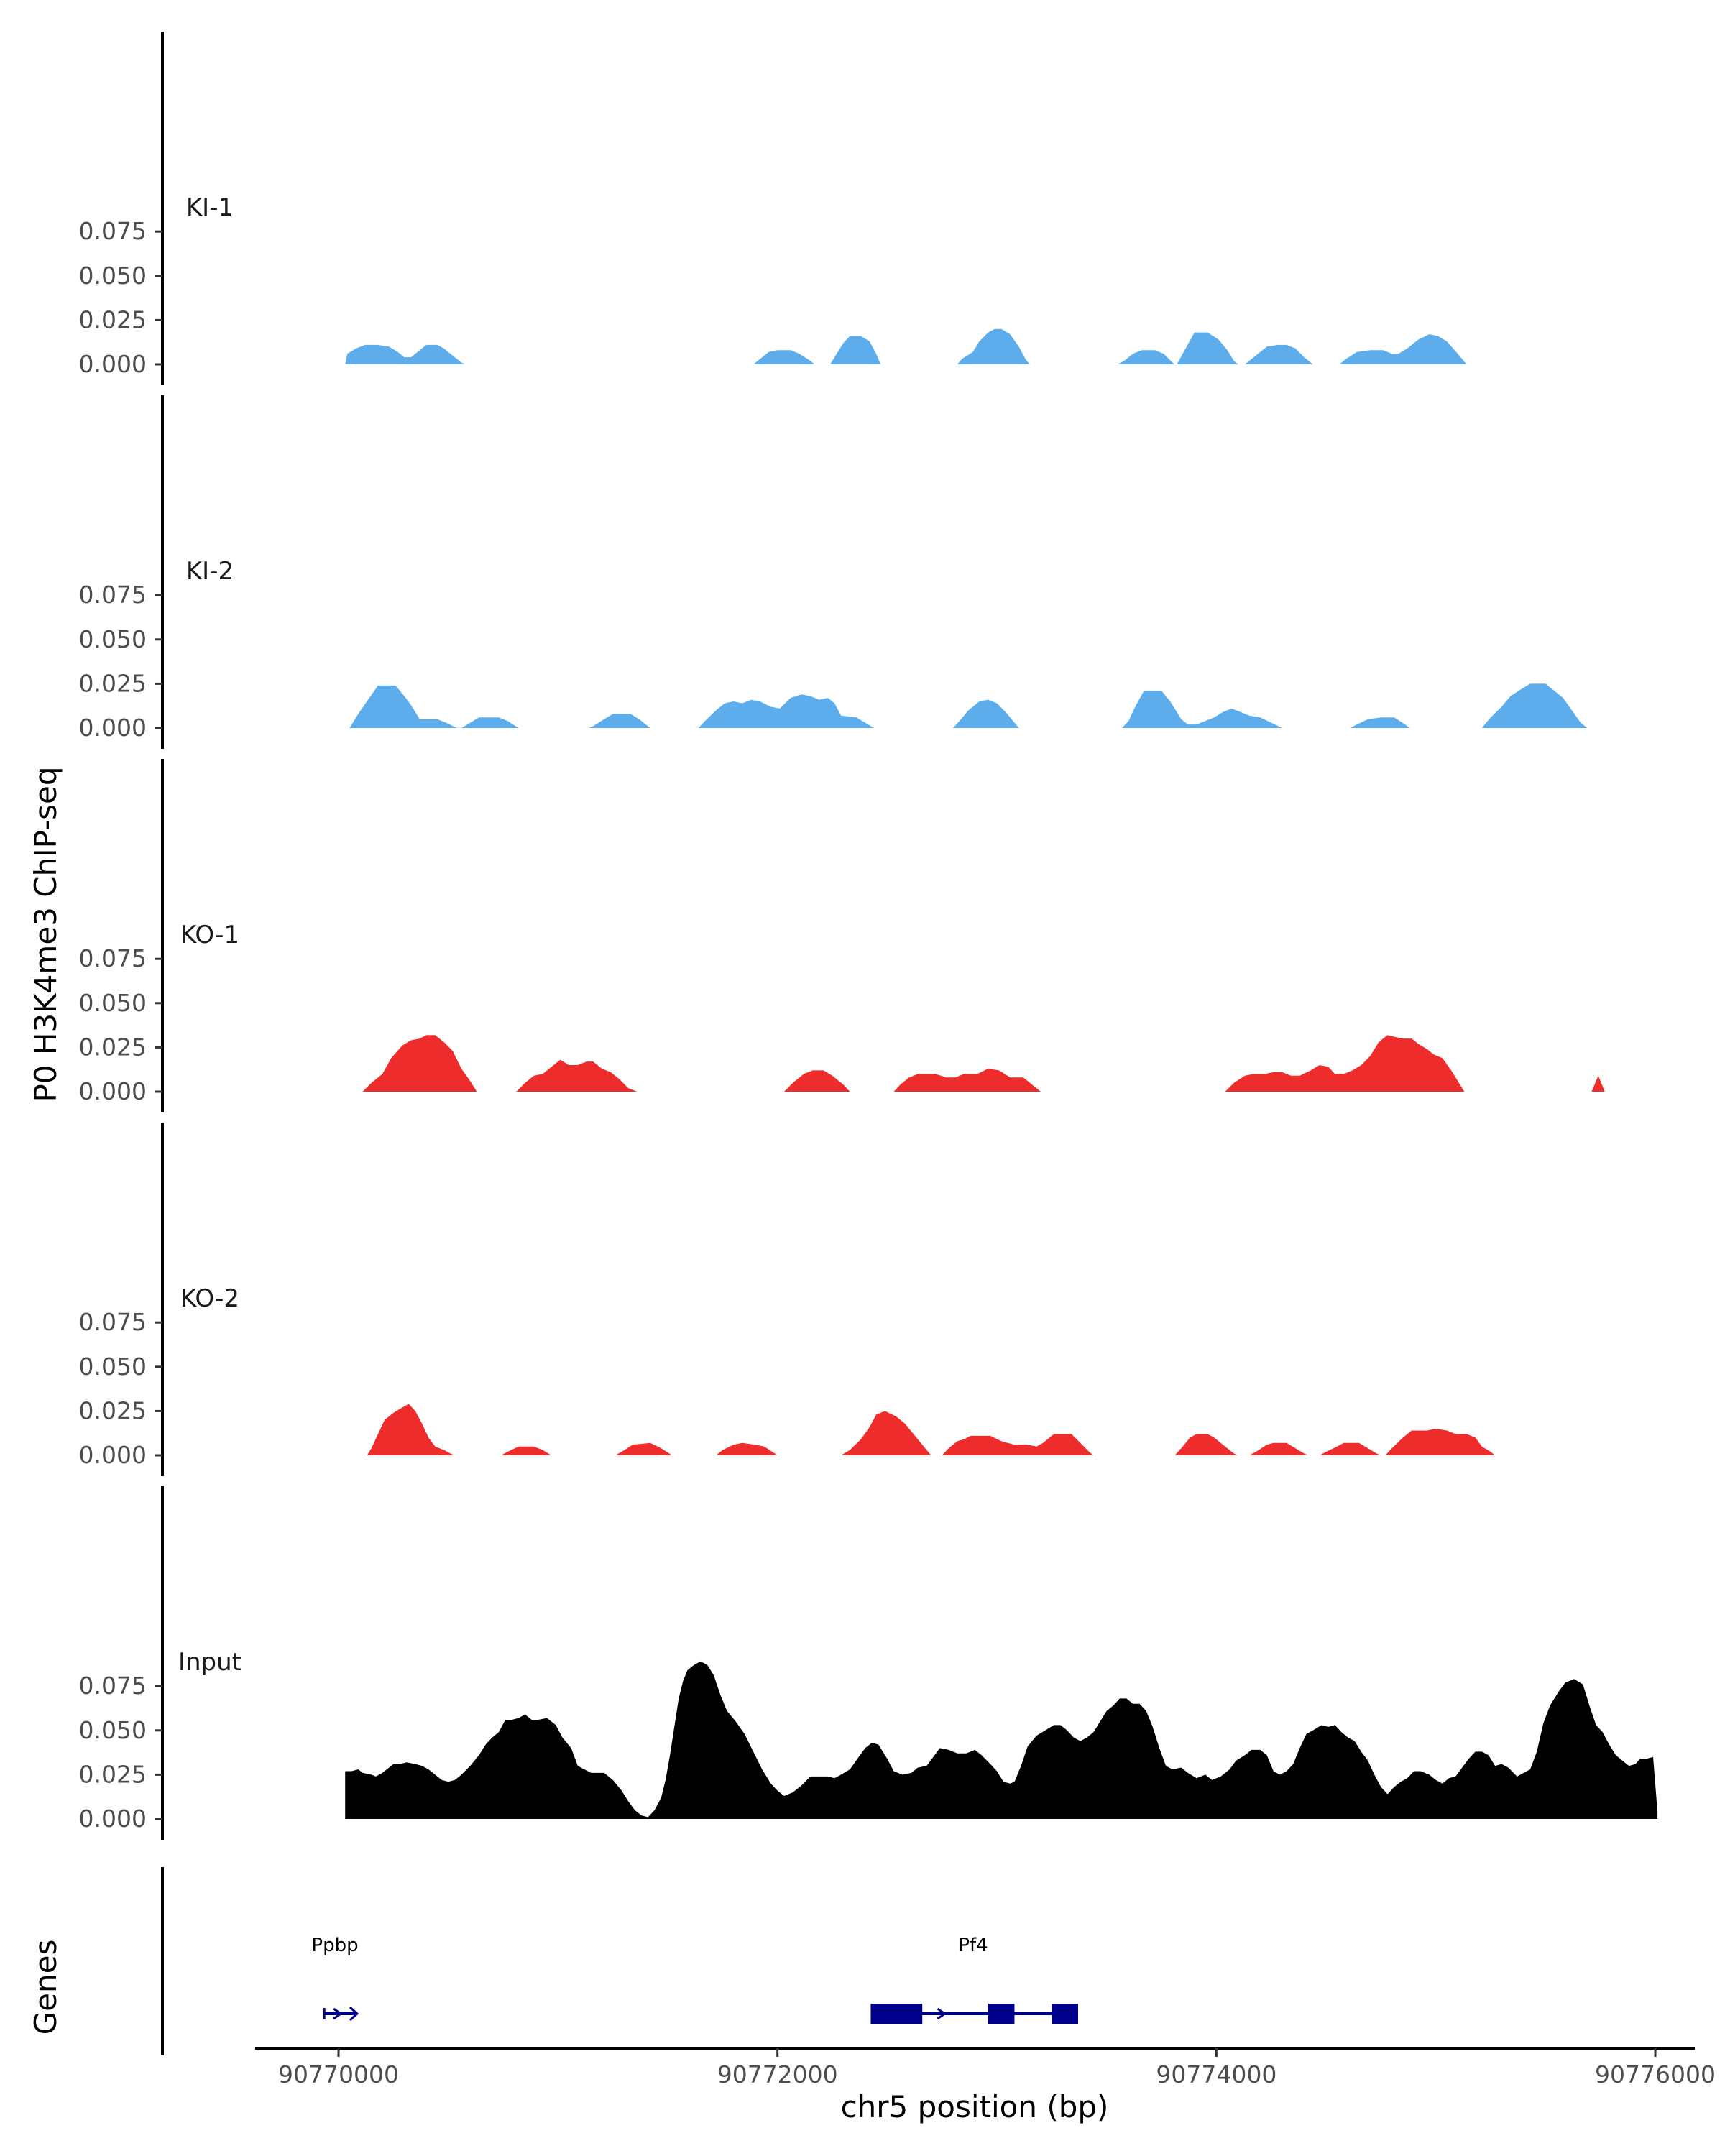 This screenshot has width=1725, height=2156. I want to click on track-label: KO-1, so click(209, 935).